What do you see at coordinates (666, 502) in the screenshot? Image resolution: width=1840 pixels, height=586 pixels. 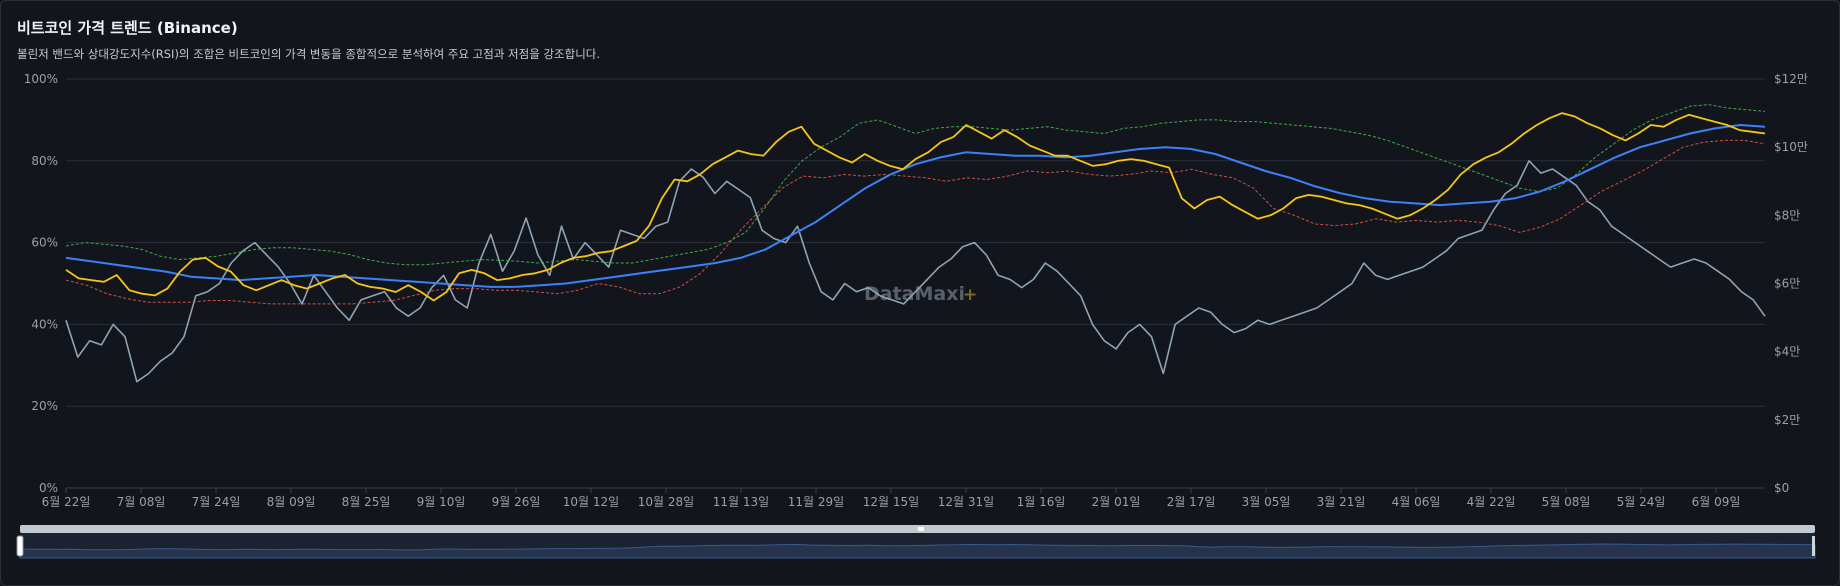 I see `x-tick-label: 10월 28일` at bounding box center [666, 502].